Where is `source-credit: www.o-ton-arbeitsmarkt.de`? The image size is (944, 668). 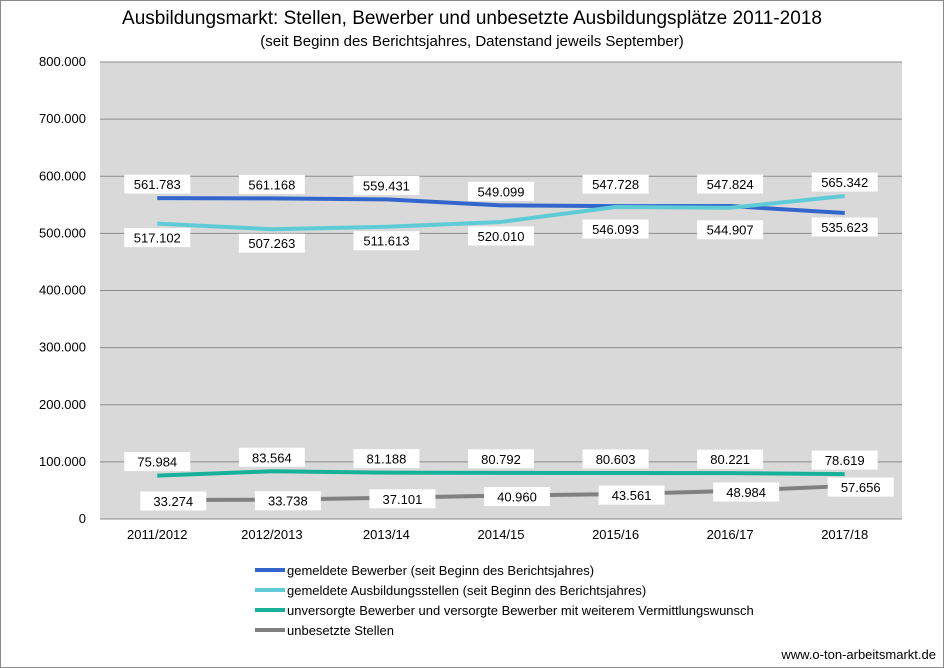 source-credit: www.o-ton-arbeitsmarkt.de is located at coordinates (858, 654).